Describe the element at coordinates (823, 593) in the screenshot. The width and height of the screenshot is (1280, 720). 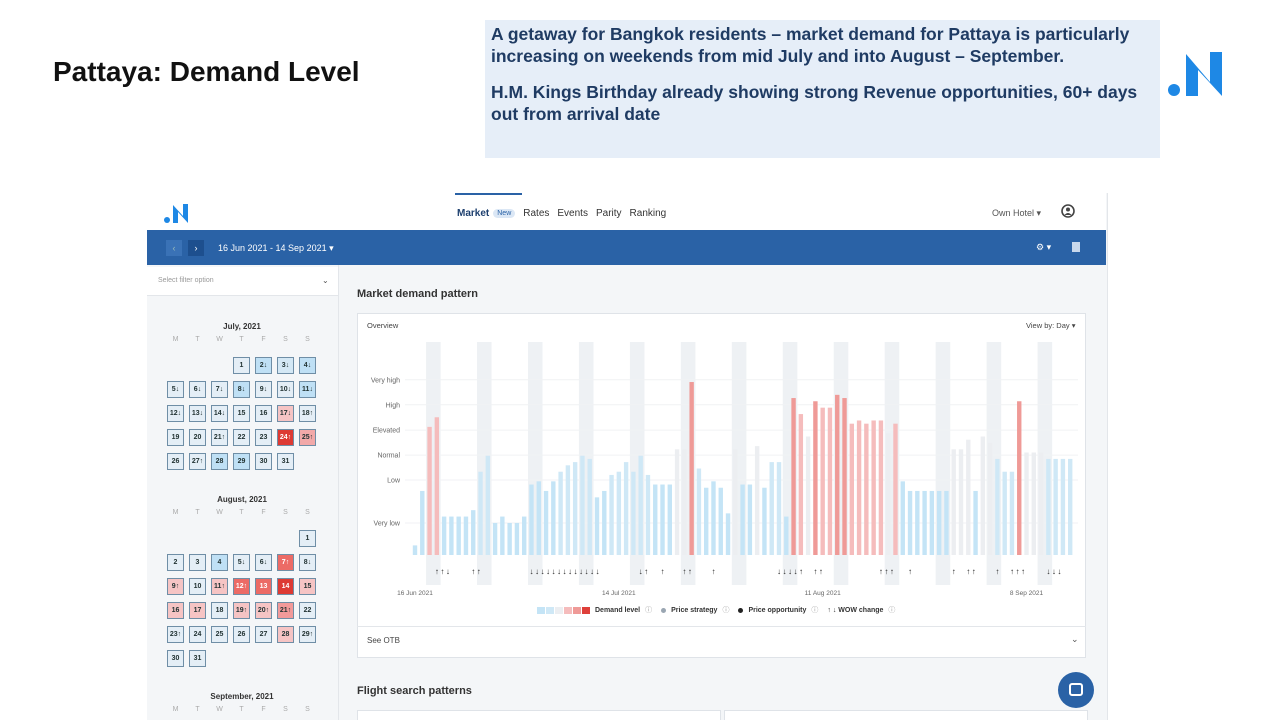
I see `x-tick-label: 11 Aug 2021` at that location.